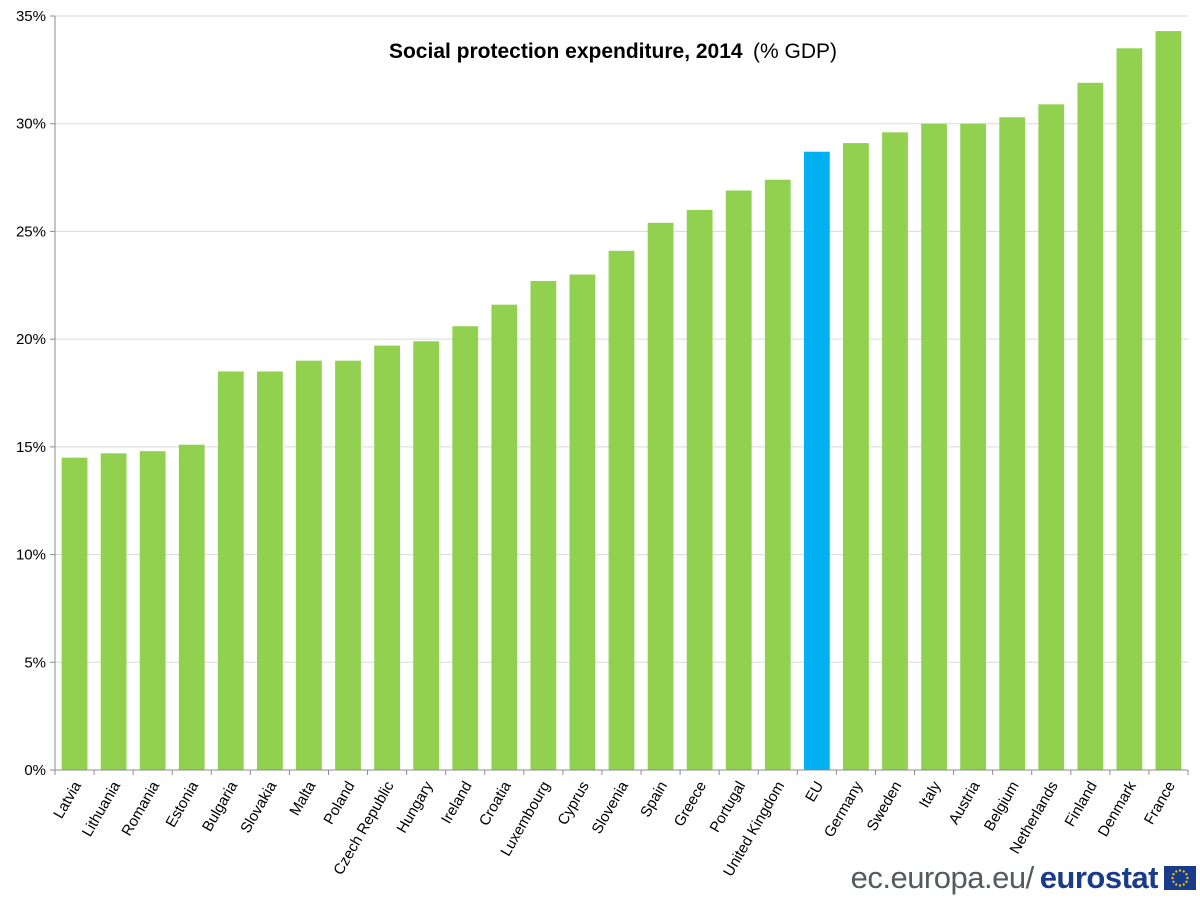  What do you see at coordinates (543, 525) in the screenshot?
I see `bar-luxembourg` at bounding box center [543, 525].